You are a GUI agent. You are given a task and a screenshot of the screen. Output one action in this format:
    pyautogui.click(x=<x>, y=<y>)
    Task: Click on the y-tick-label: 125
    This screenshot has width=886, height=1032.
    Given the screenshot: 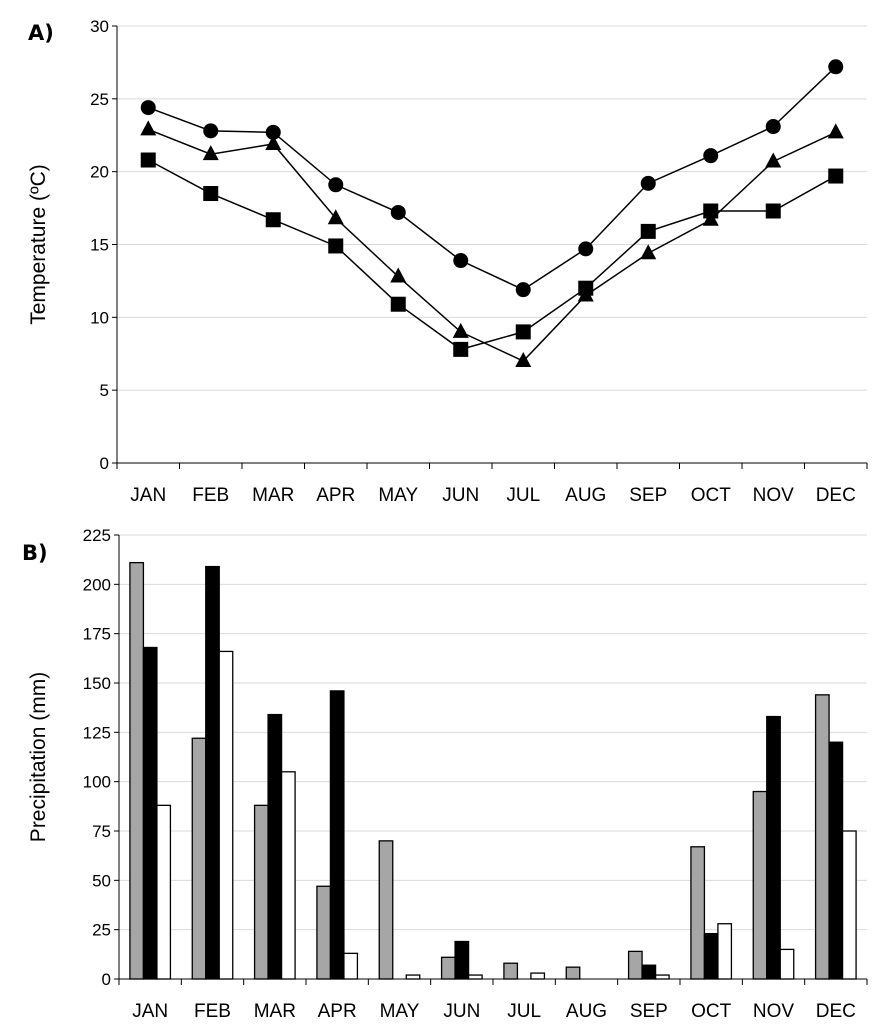 What is the action you would take?
    pyautogui.click(x=97, y=732)
    